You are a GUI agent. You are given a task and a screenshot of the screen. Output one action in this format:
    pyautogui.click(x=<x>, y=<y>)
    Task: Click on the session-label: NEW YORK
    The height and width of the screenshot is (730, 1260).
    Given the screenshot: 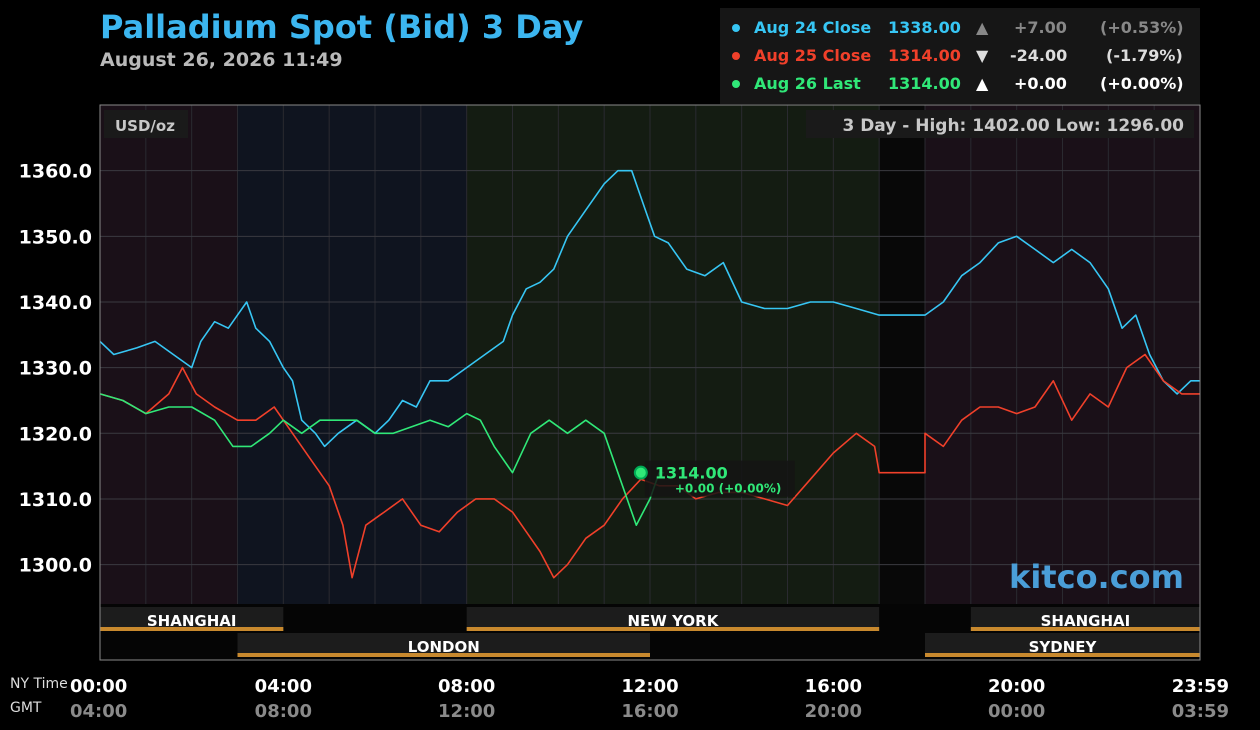 What is the action you would take?
    pyautogui.click(x=674, y=621)
    